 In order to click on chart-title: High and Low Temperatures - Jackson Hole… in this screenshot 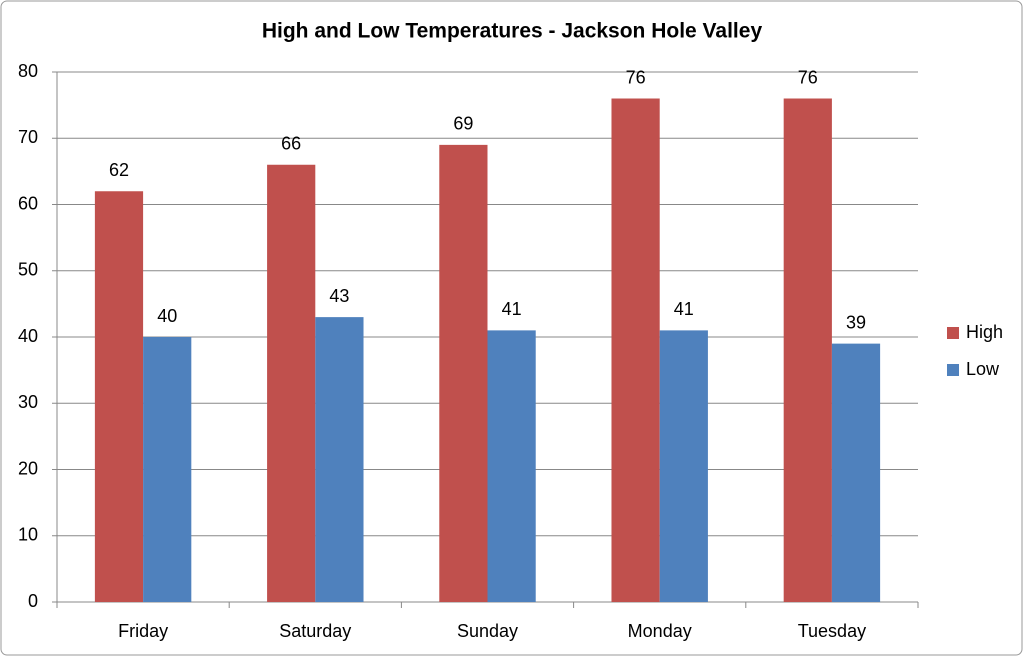, I will do `click(512, 31)`.